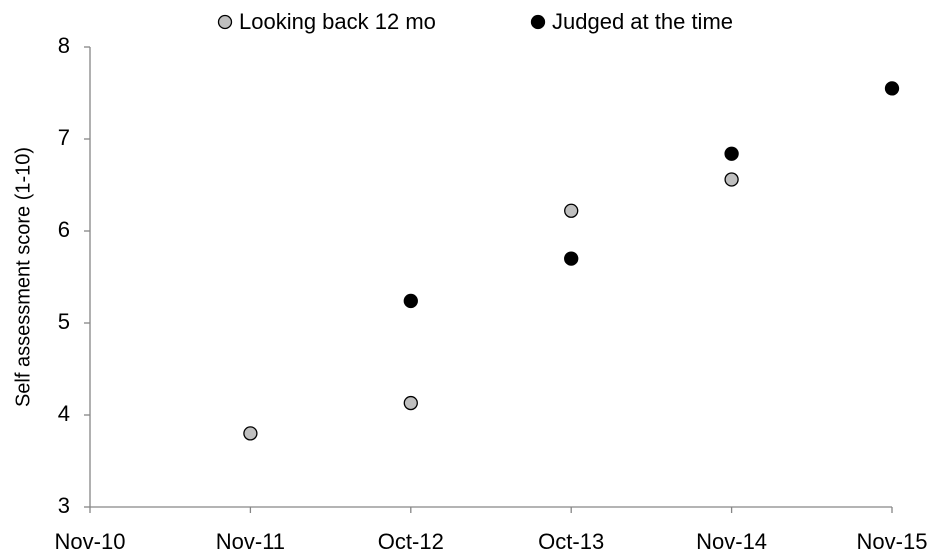 This screenshot has width=940, height=554. I want to click on x-tick-label: Oct-13, so click(571, 541).